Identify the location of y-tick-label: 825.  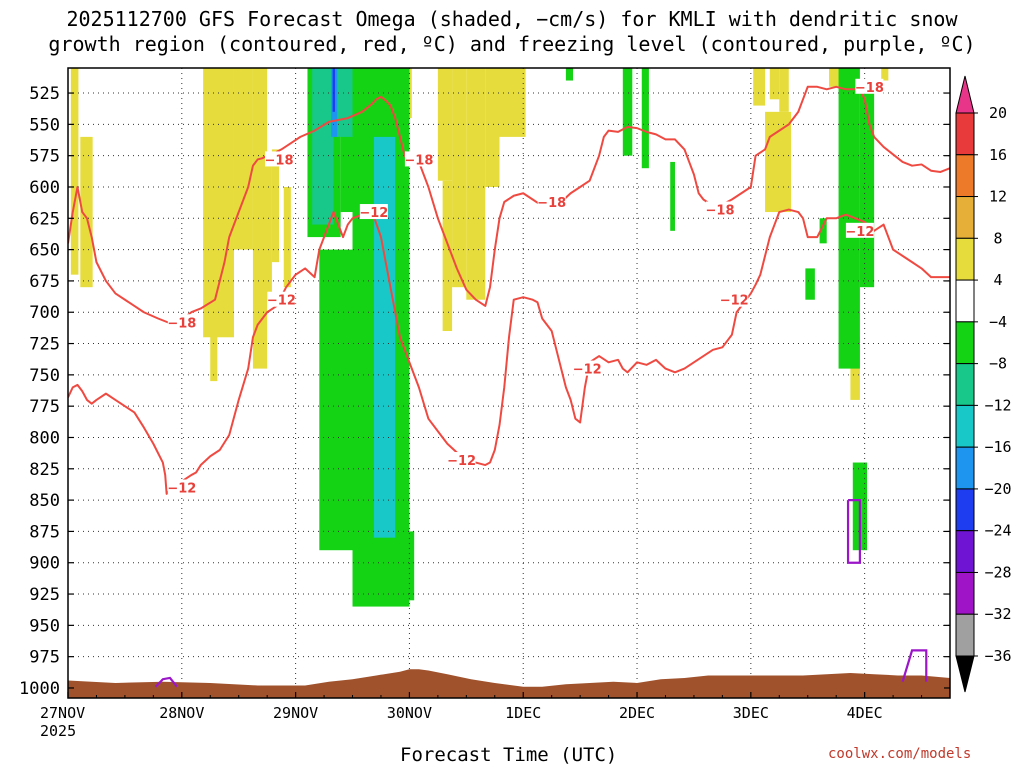
(44, 470).